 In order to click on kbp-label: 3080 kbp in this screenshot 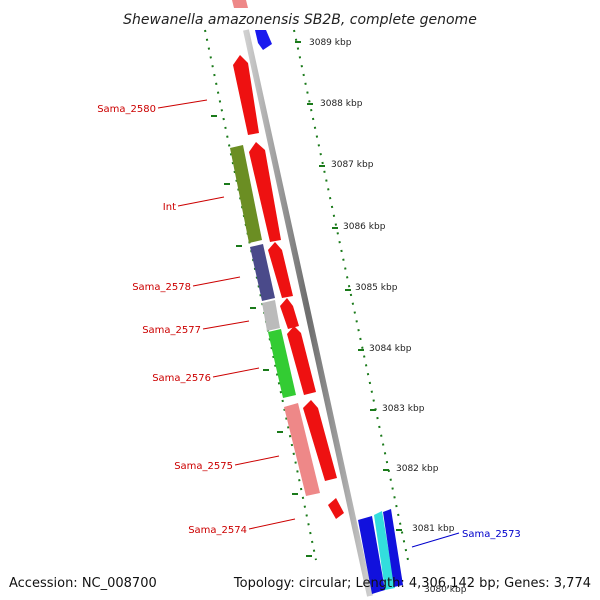, I will do `click(445, 590)`.